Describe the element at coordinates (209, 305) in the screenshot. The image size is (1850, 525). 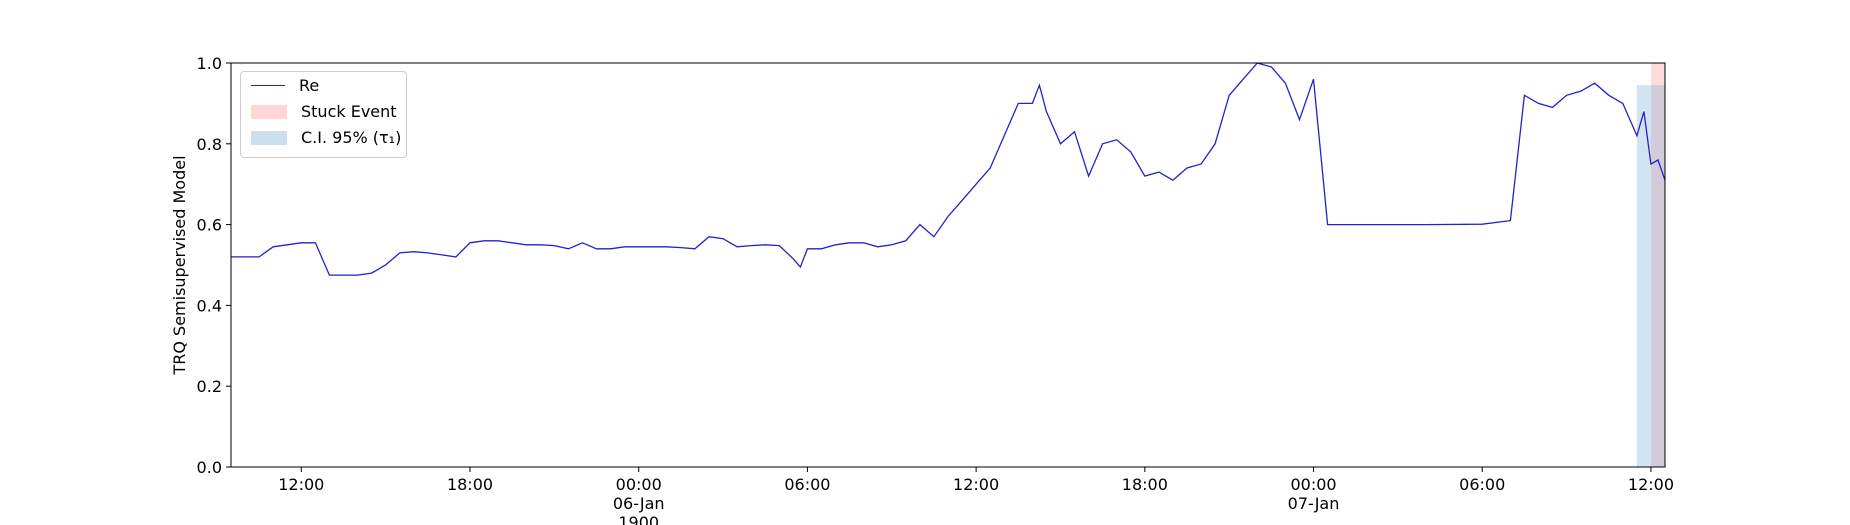
I see `y-tick-label: 0.4` at that location.